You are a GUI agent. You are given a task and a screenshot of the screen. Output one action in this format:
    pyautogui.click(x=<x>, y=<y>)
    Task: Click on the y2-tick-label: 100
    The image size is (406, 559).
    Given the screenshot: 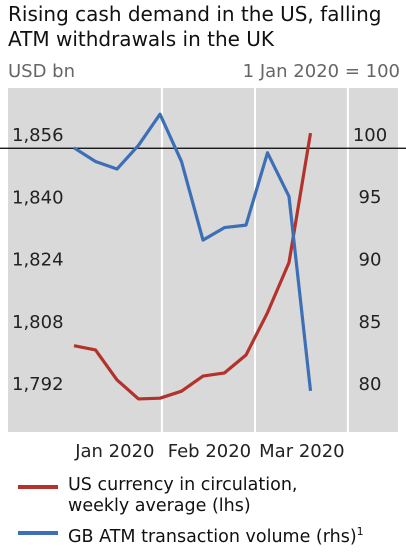 What is the action you would take?
    pyautogui.click(x=370, y=135)
    